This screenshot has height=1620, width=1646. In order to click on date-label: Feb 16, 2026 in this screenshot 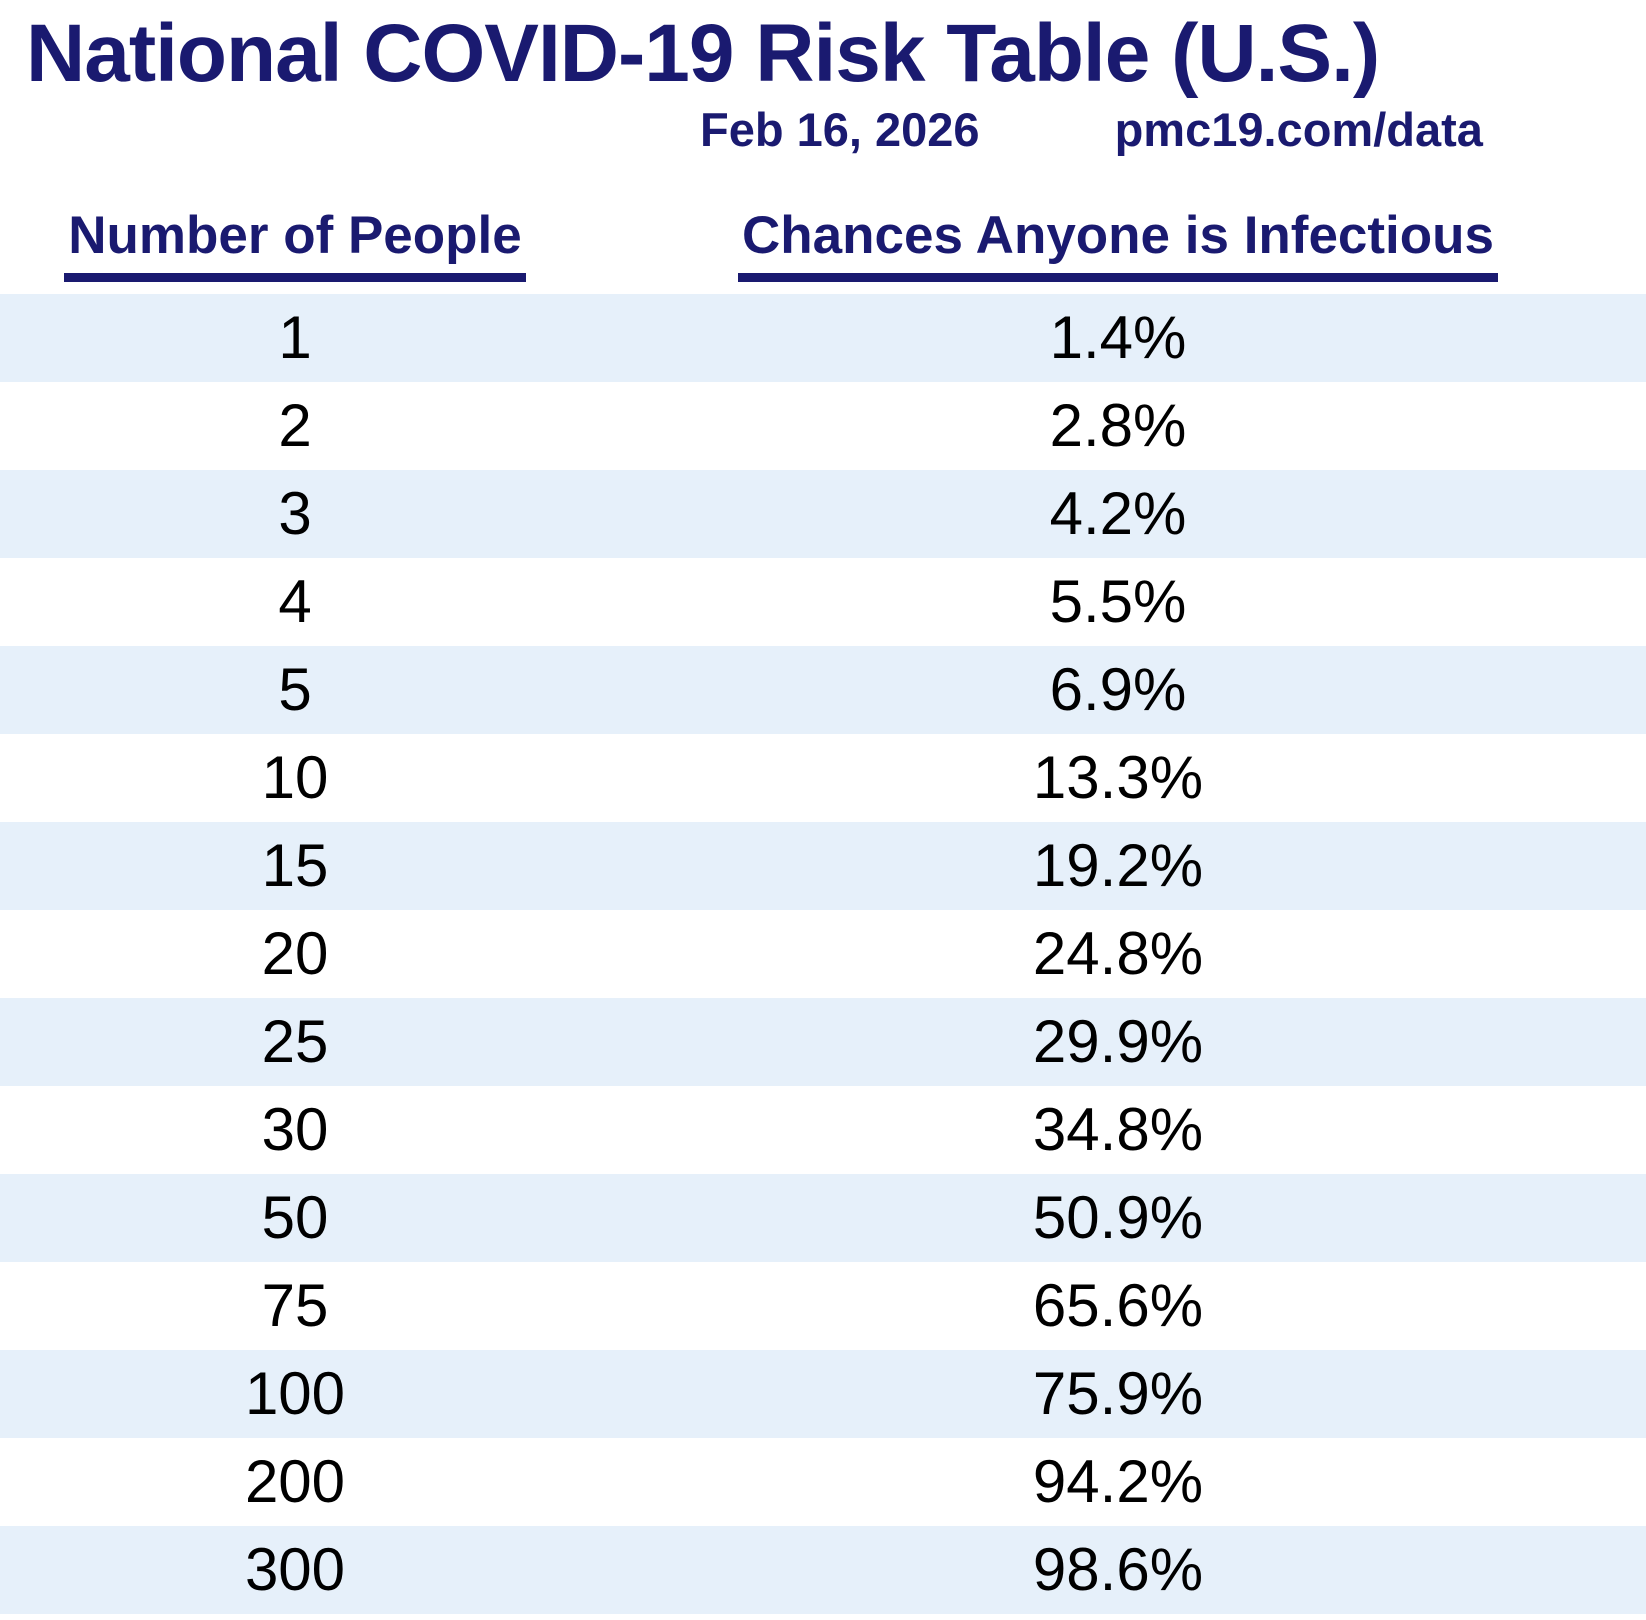, I will do `click(840, 129)`.